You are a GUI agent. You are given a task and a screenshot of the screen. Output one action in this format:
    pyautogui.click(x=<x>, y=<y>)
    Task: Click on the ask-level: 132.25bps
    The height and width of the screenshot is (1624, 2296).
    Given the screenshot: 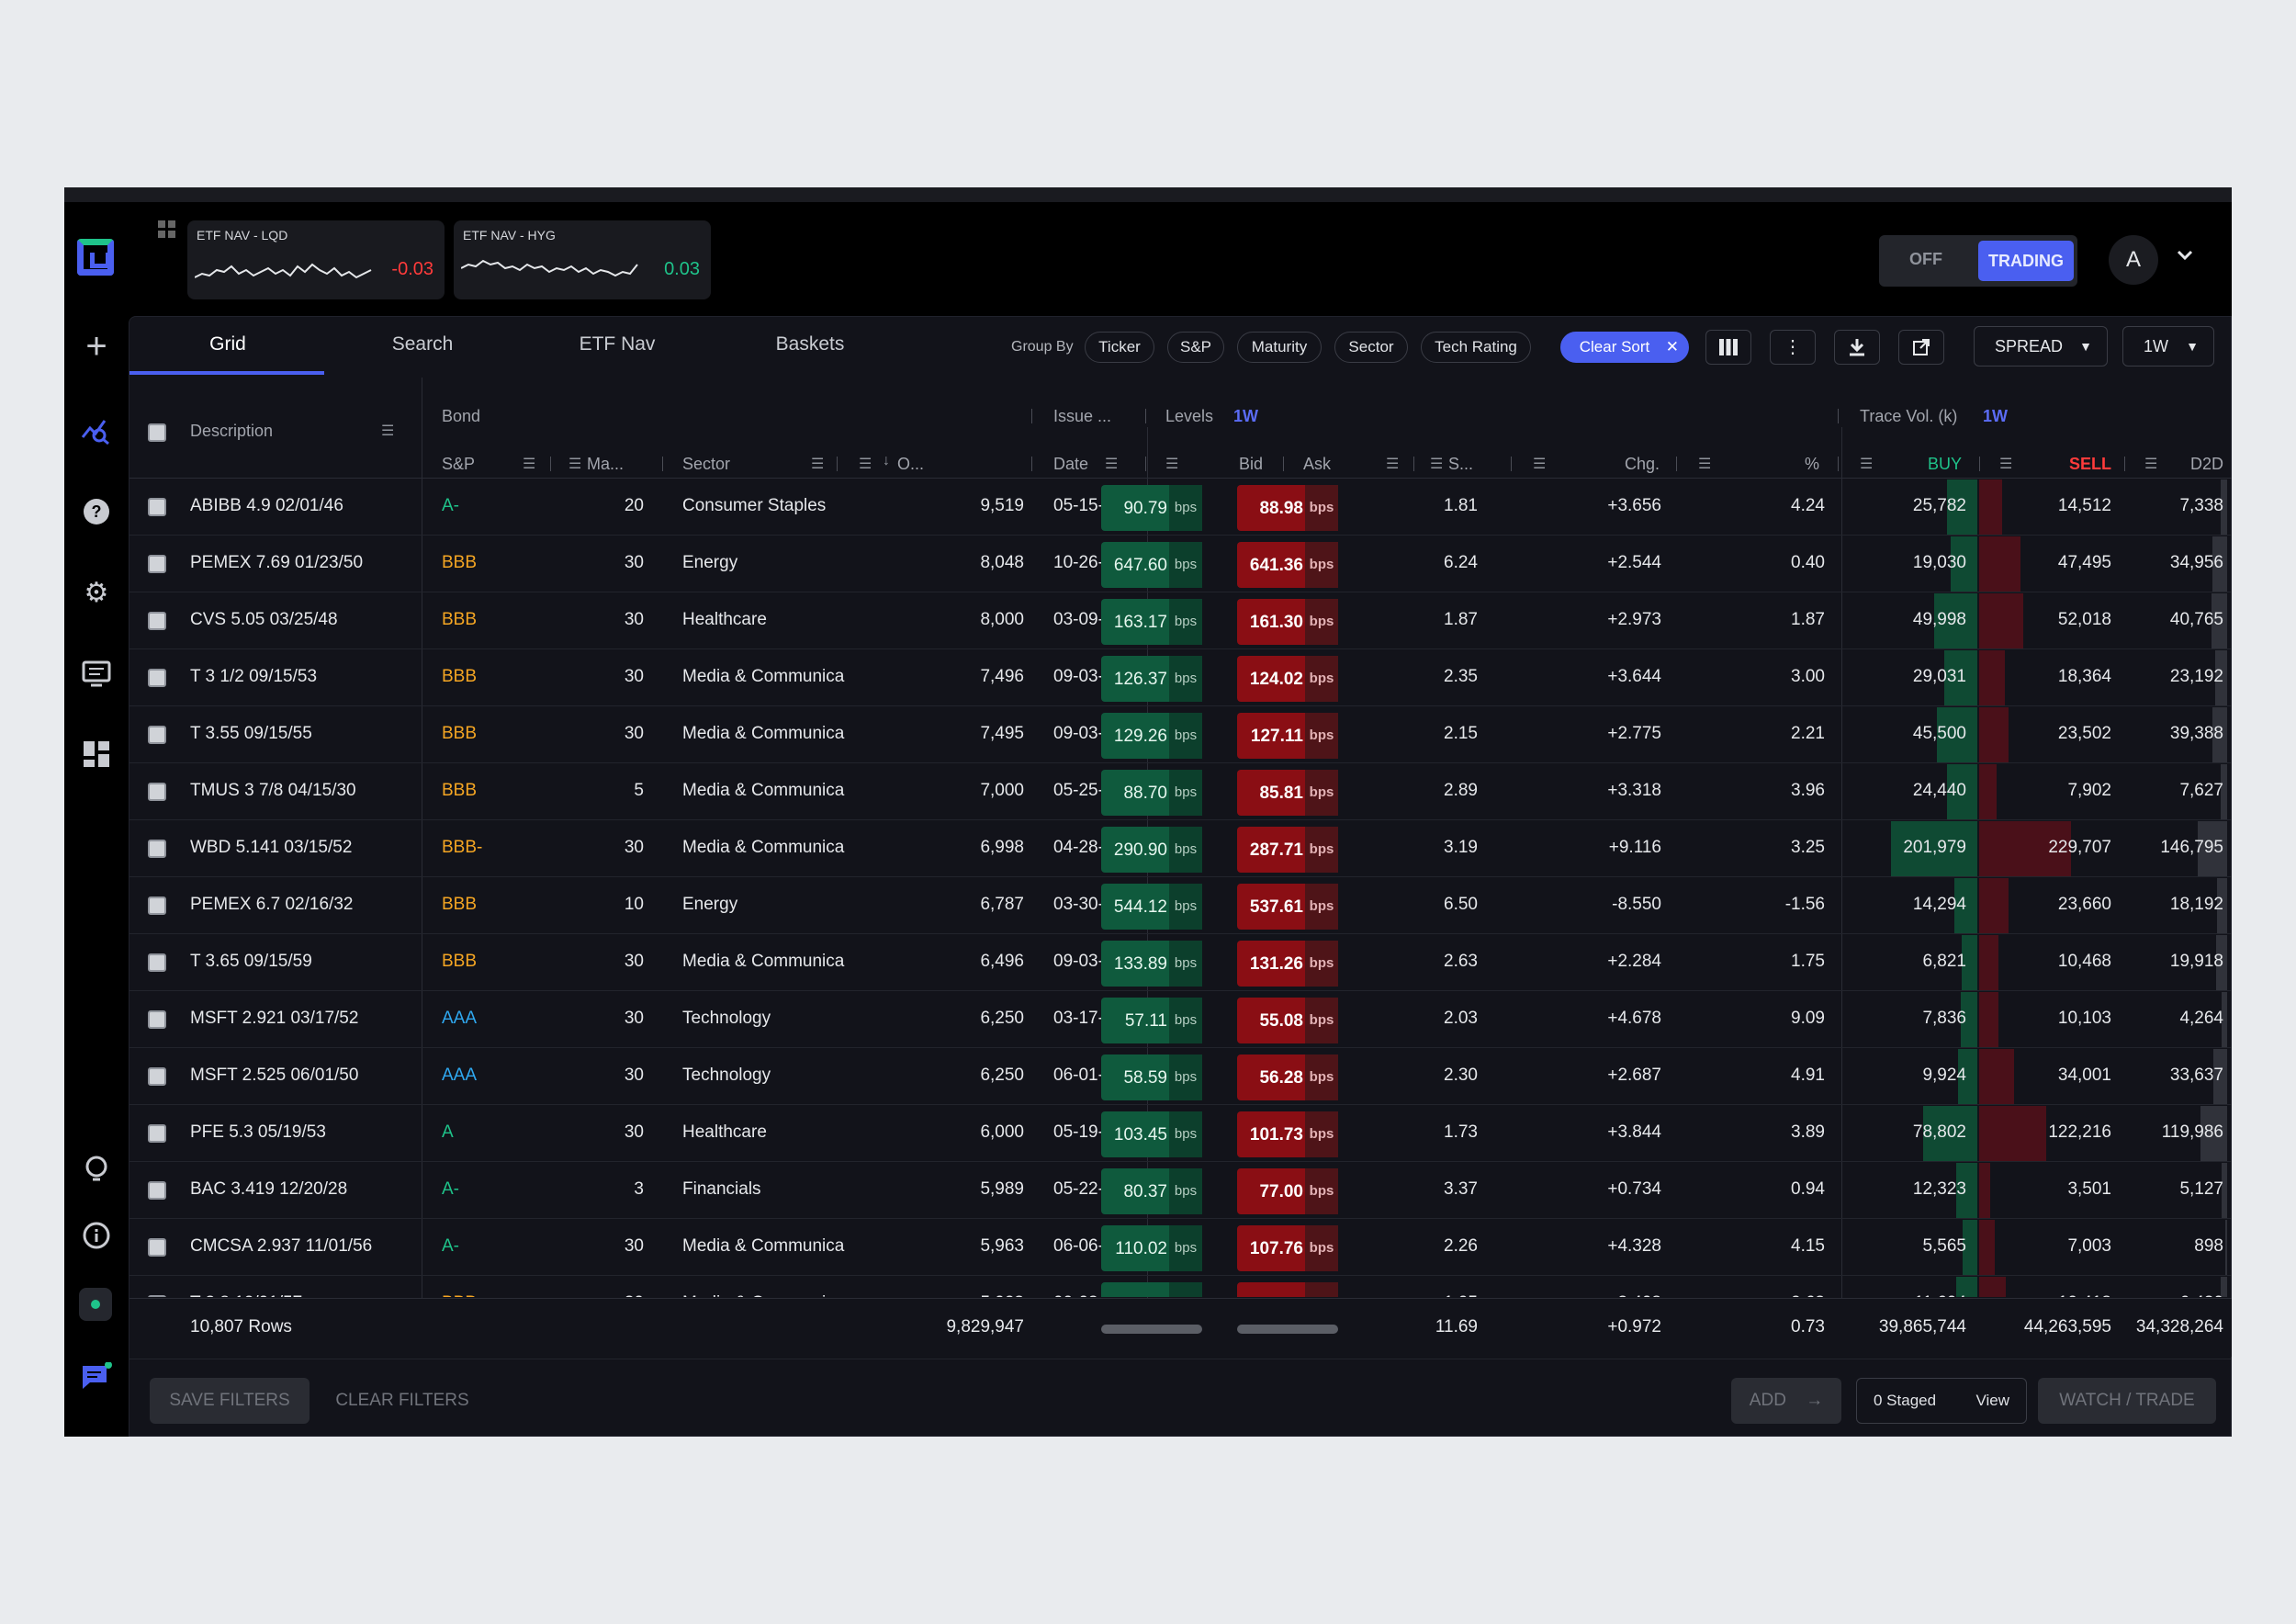 What is the action you would take?
    pyautogui.click(x=1287, y=1289)
    